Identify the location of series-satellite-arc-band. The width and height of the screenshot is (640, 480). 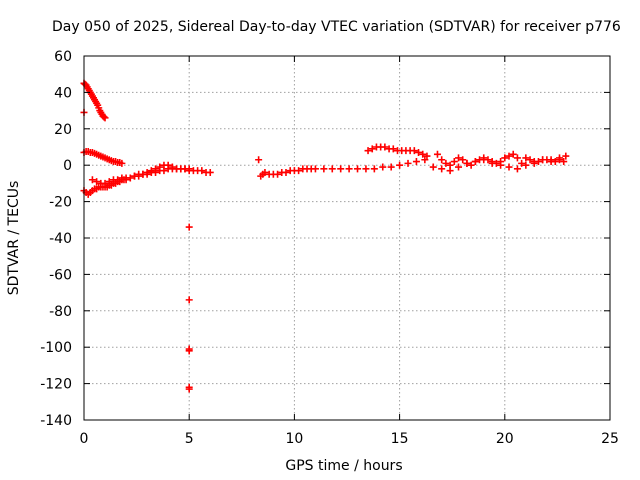
(172, 170).